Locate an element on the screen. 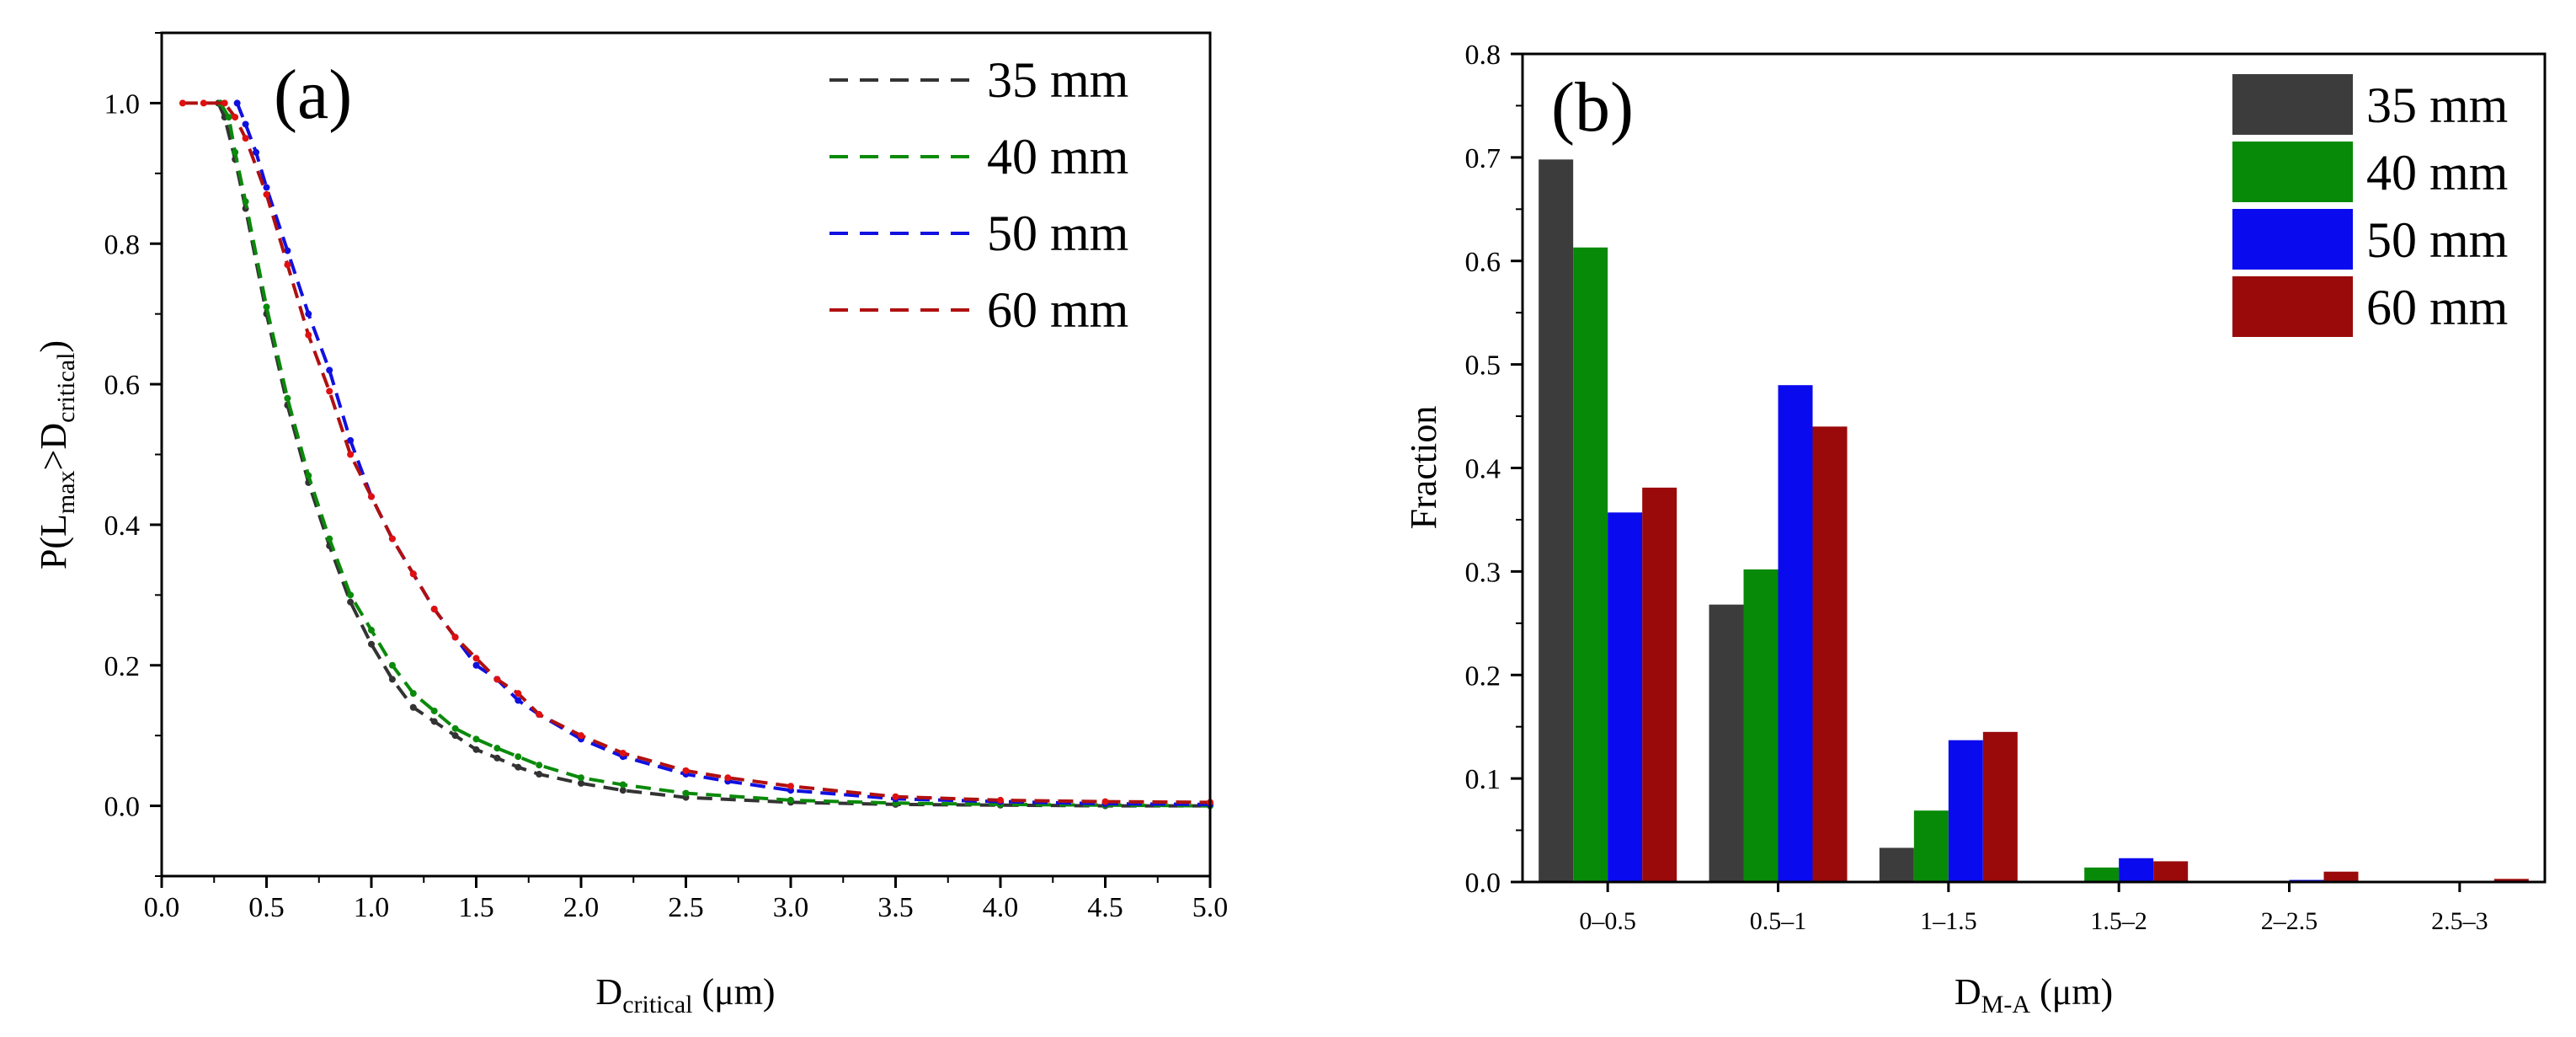  panel-b-legend-label: 50 mm is located at coordinates (2437, 240).